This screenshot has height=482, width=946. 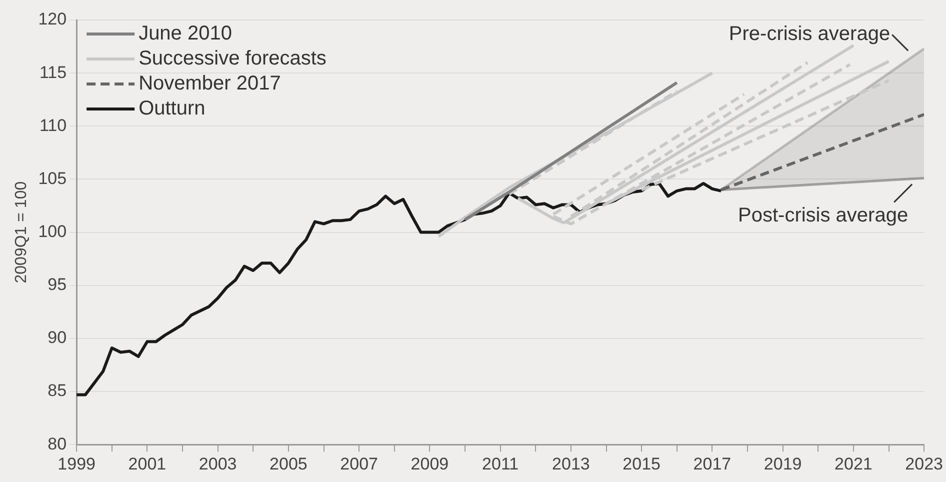 I want to click on x-tick-label: 2003, so click(x=217, y=464).